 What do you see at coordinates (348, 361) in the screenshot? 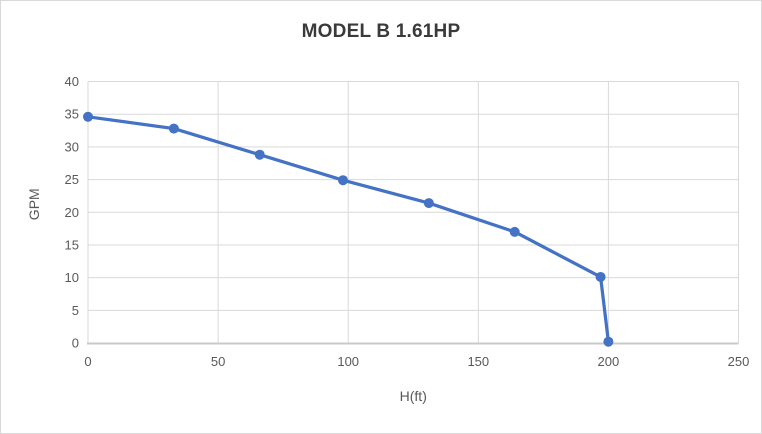
I see `x-tick-label-100: 100` at bounding box center [348, 361].